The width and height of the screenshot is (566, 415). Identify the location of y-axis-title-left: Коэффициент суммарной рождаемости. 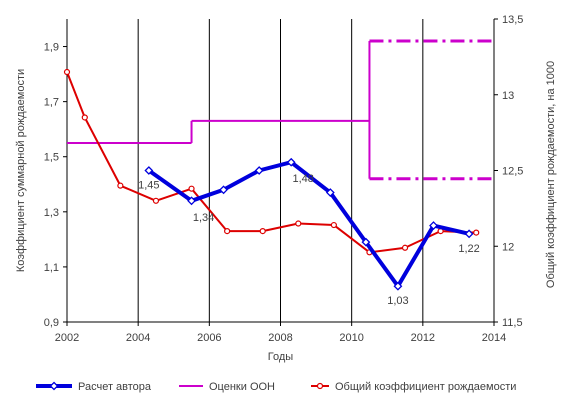
(21, 170).